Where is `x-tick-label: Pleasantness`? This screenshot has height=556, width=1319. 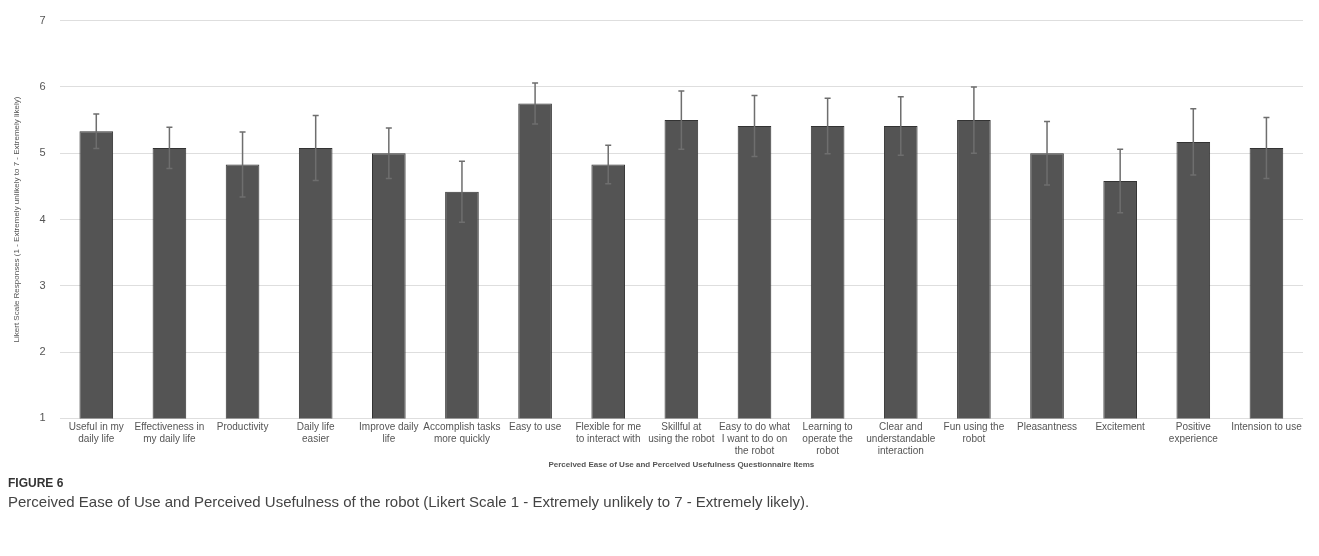
x-tick-label: Pleasantness is located at coordinates (1047, 427).